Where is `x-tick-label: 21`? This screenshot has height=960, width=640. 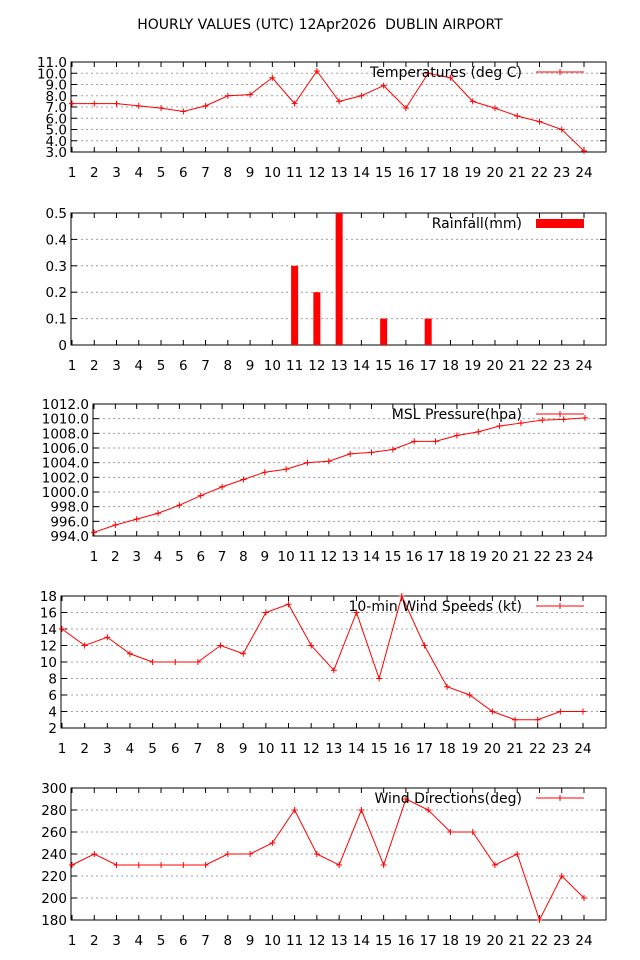
x-tick-label: 21 is located at coordinates (517, 173).